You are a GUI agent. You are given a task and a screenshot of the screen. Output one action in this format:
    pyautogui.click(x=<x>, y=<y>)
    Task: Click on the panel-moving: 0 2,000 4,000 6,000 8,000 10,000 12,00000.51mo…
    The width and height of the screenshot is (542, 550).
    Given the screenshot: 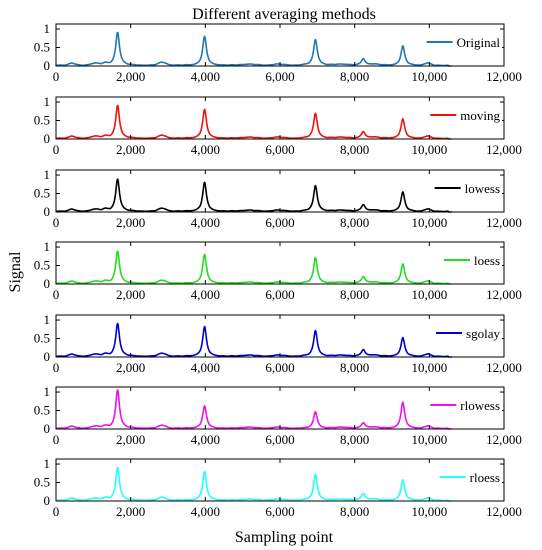 What is the action you would take?
    pyautogui.click(x=278, y=125)
    